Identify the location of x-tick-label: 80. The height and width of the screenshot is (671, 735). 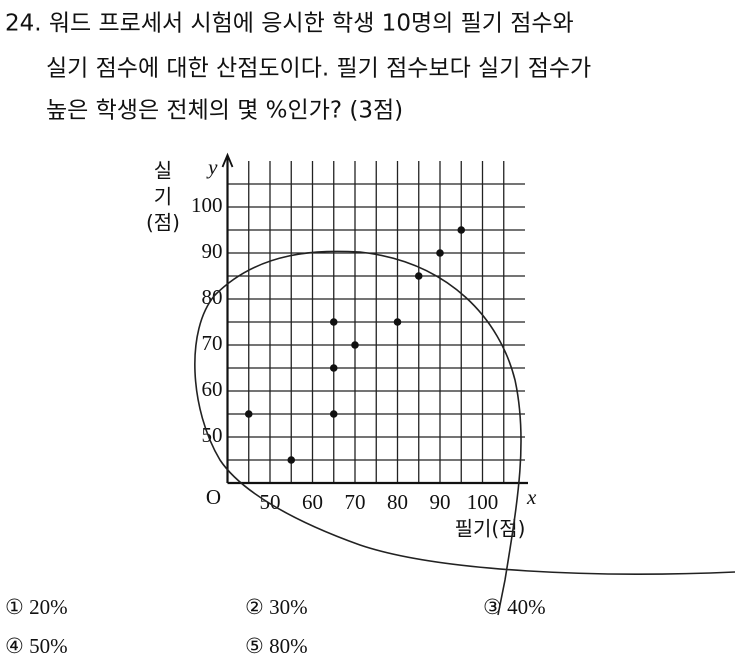
(397, 502).